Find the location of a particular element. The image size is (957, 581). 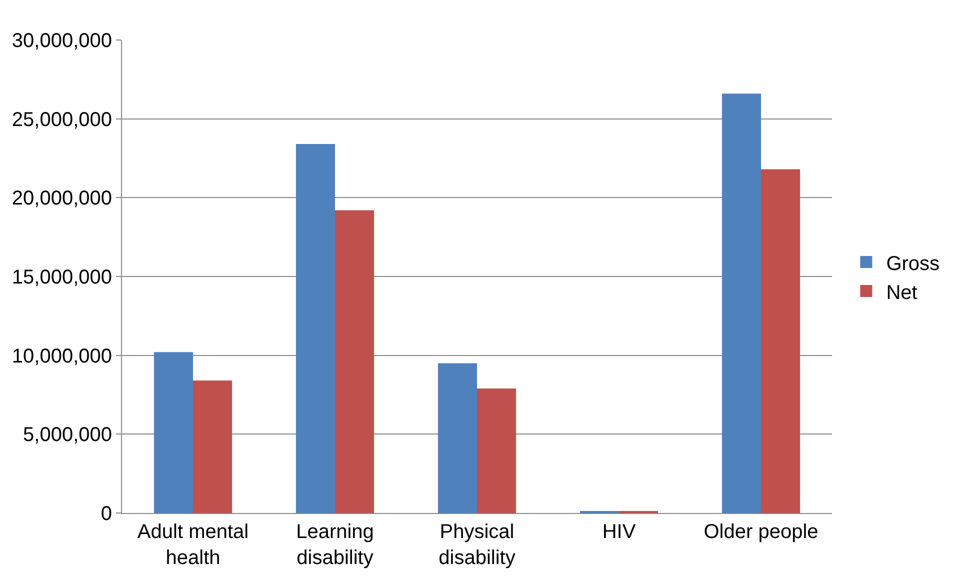

x-tick-label: HIV is located at coordinates (619, 532).